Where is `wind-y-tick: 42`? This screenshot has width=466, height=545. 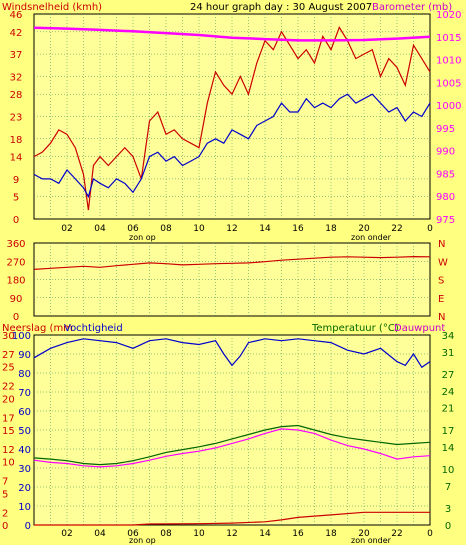 wind-y-tick: 42 is located at coordinates (16, 33).